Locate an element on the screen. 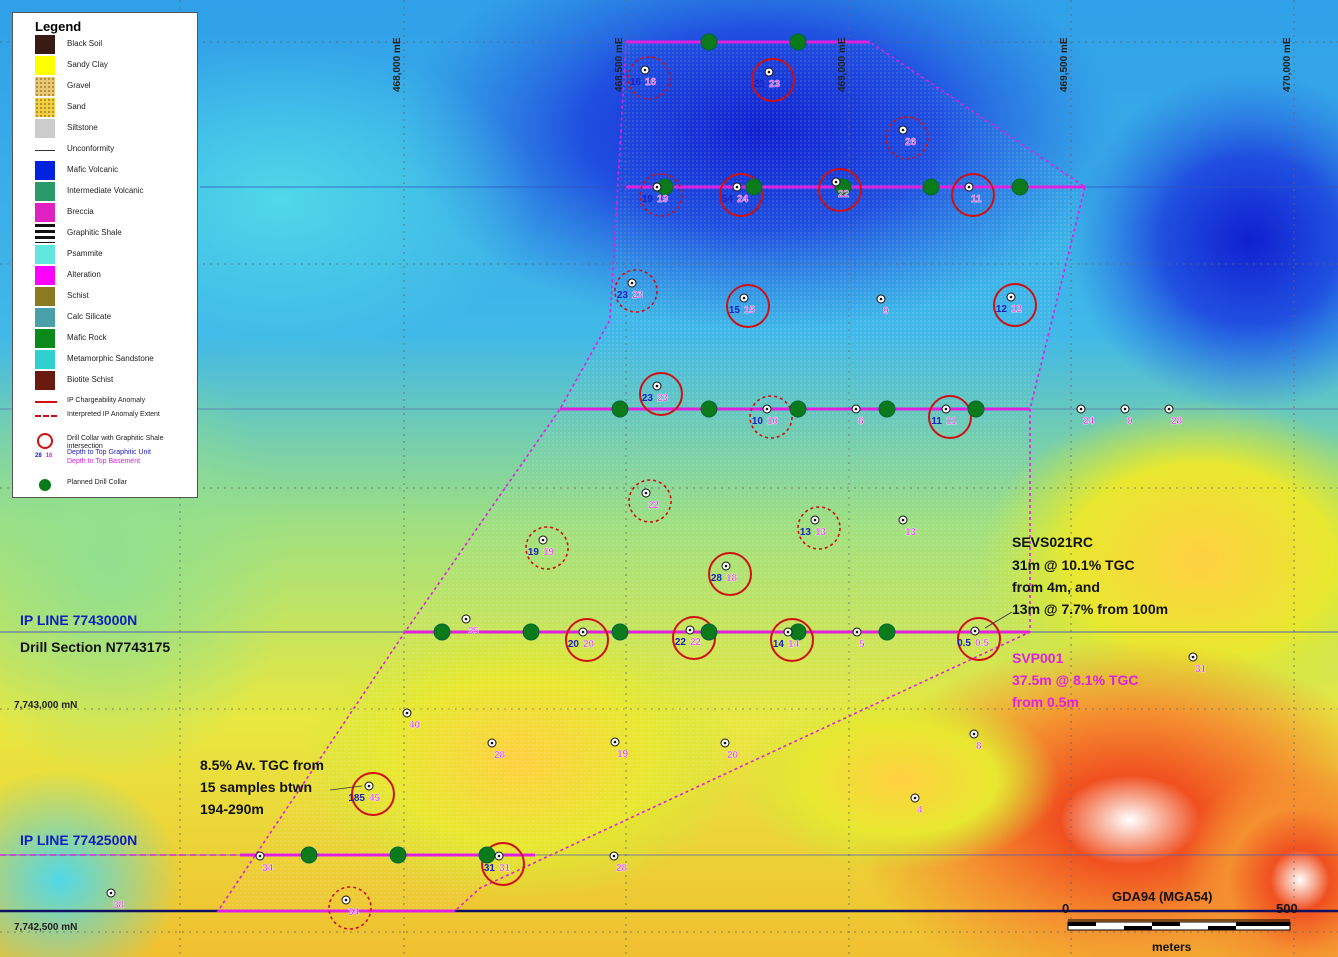  drill-collar: 13 is located at coordinates (907, 526).